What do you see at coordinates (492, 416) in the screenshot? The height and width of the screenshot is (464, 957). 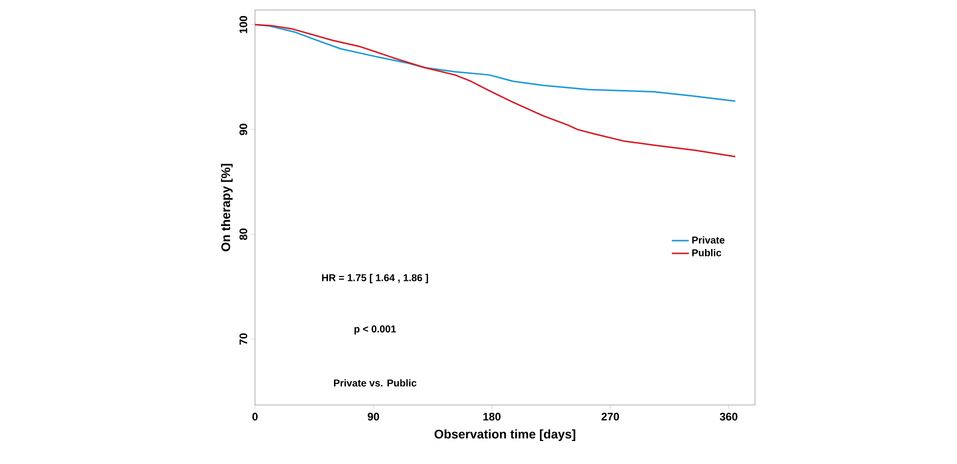 I see `x-tick-label: 180` at bounding box center [492, 416].